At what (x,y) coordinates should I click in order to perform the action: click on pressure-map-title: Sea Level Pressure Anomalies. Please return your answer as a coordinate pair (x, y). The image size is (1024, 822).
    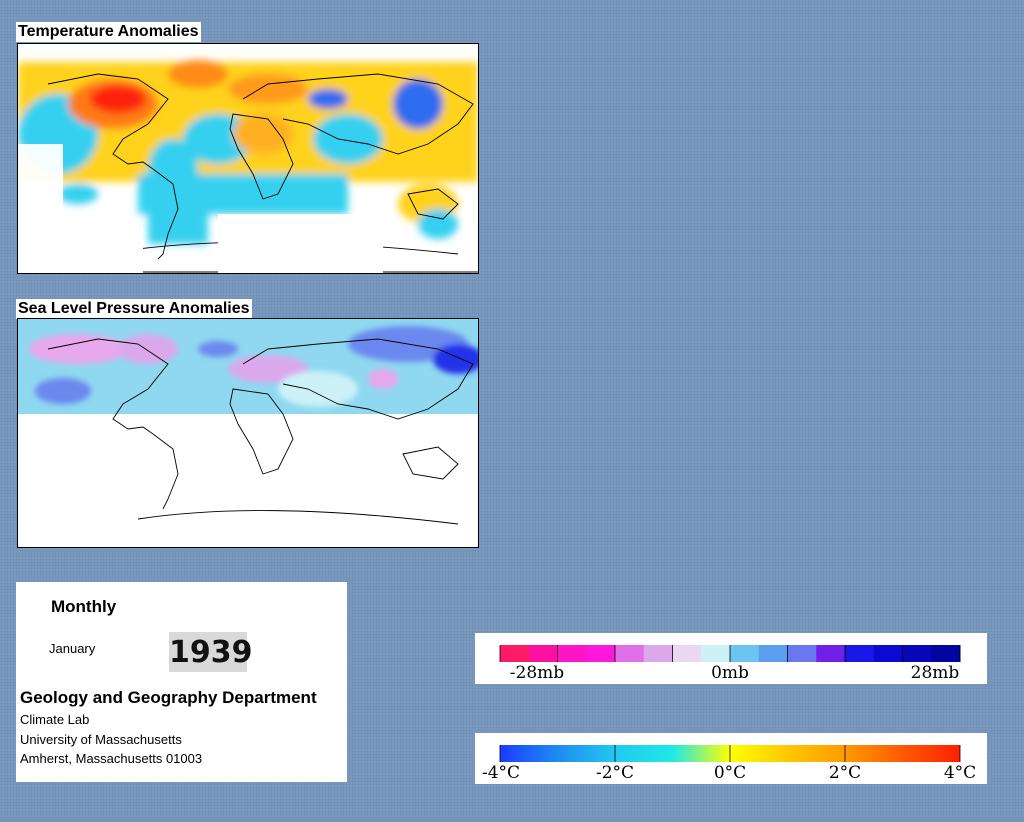
    Looking at the image, I should click on (134, 309).